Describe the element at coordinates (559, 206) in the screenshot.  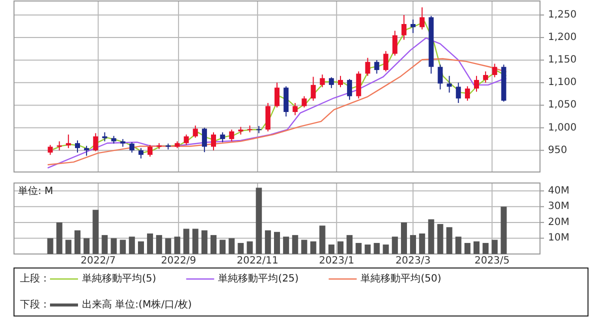
I see `y-tick-label: 30M` at that location.